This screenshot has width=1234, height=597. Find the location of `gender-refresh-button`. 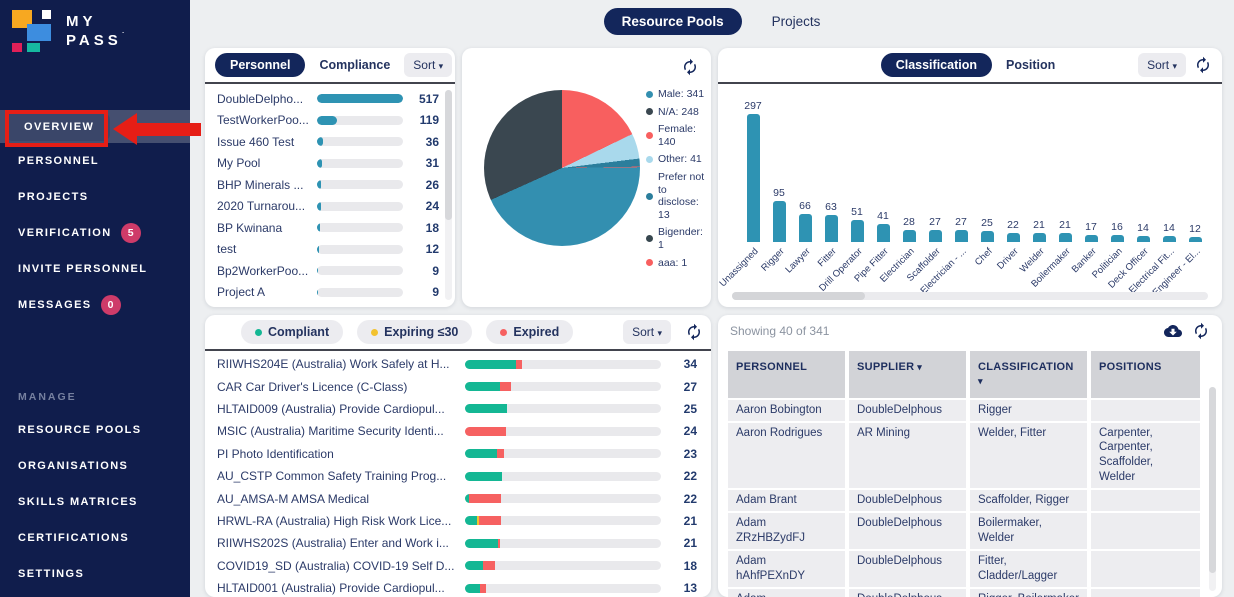

gender-refresh-button is located at coordinates (690, 67).